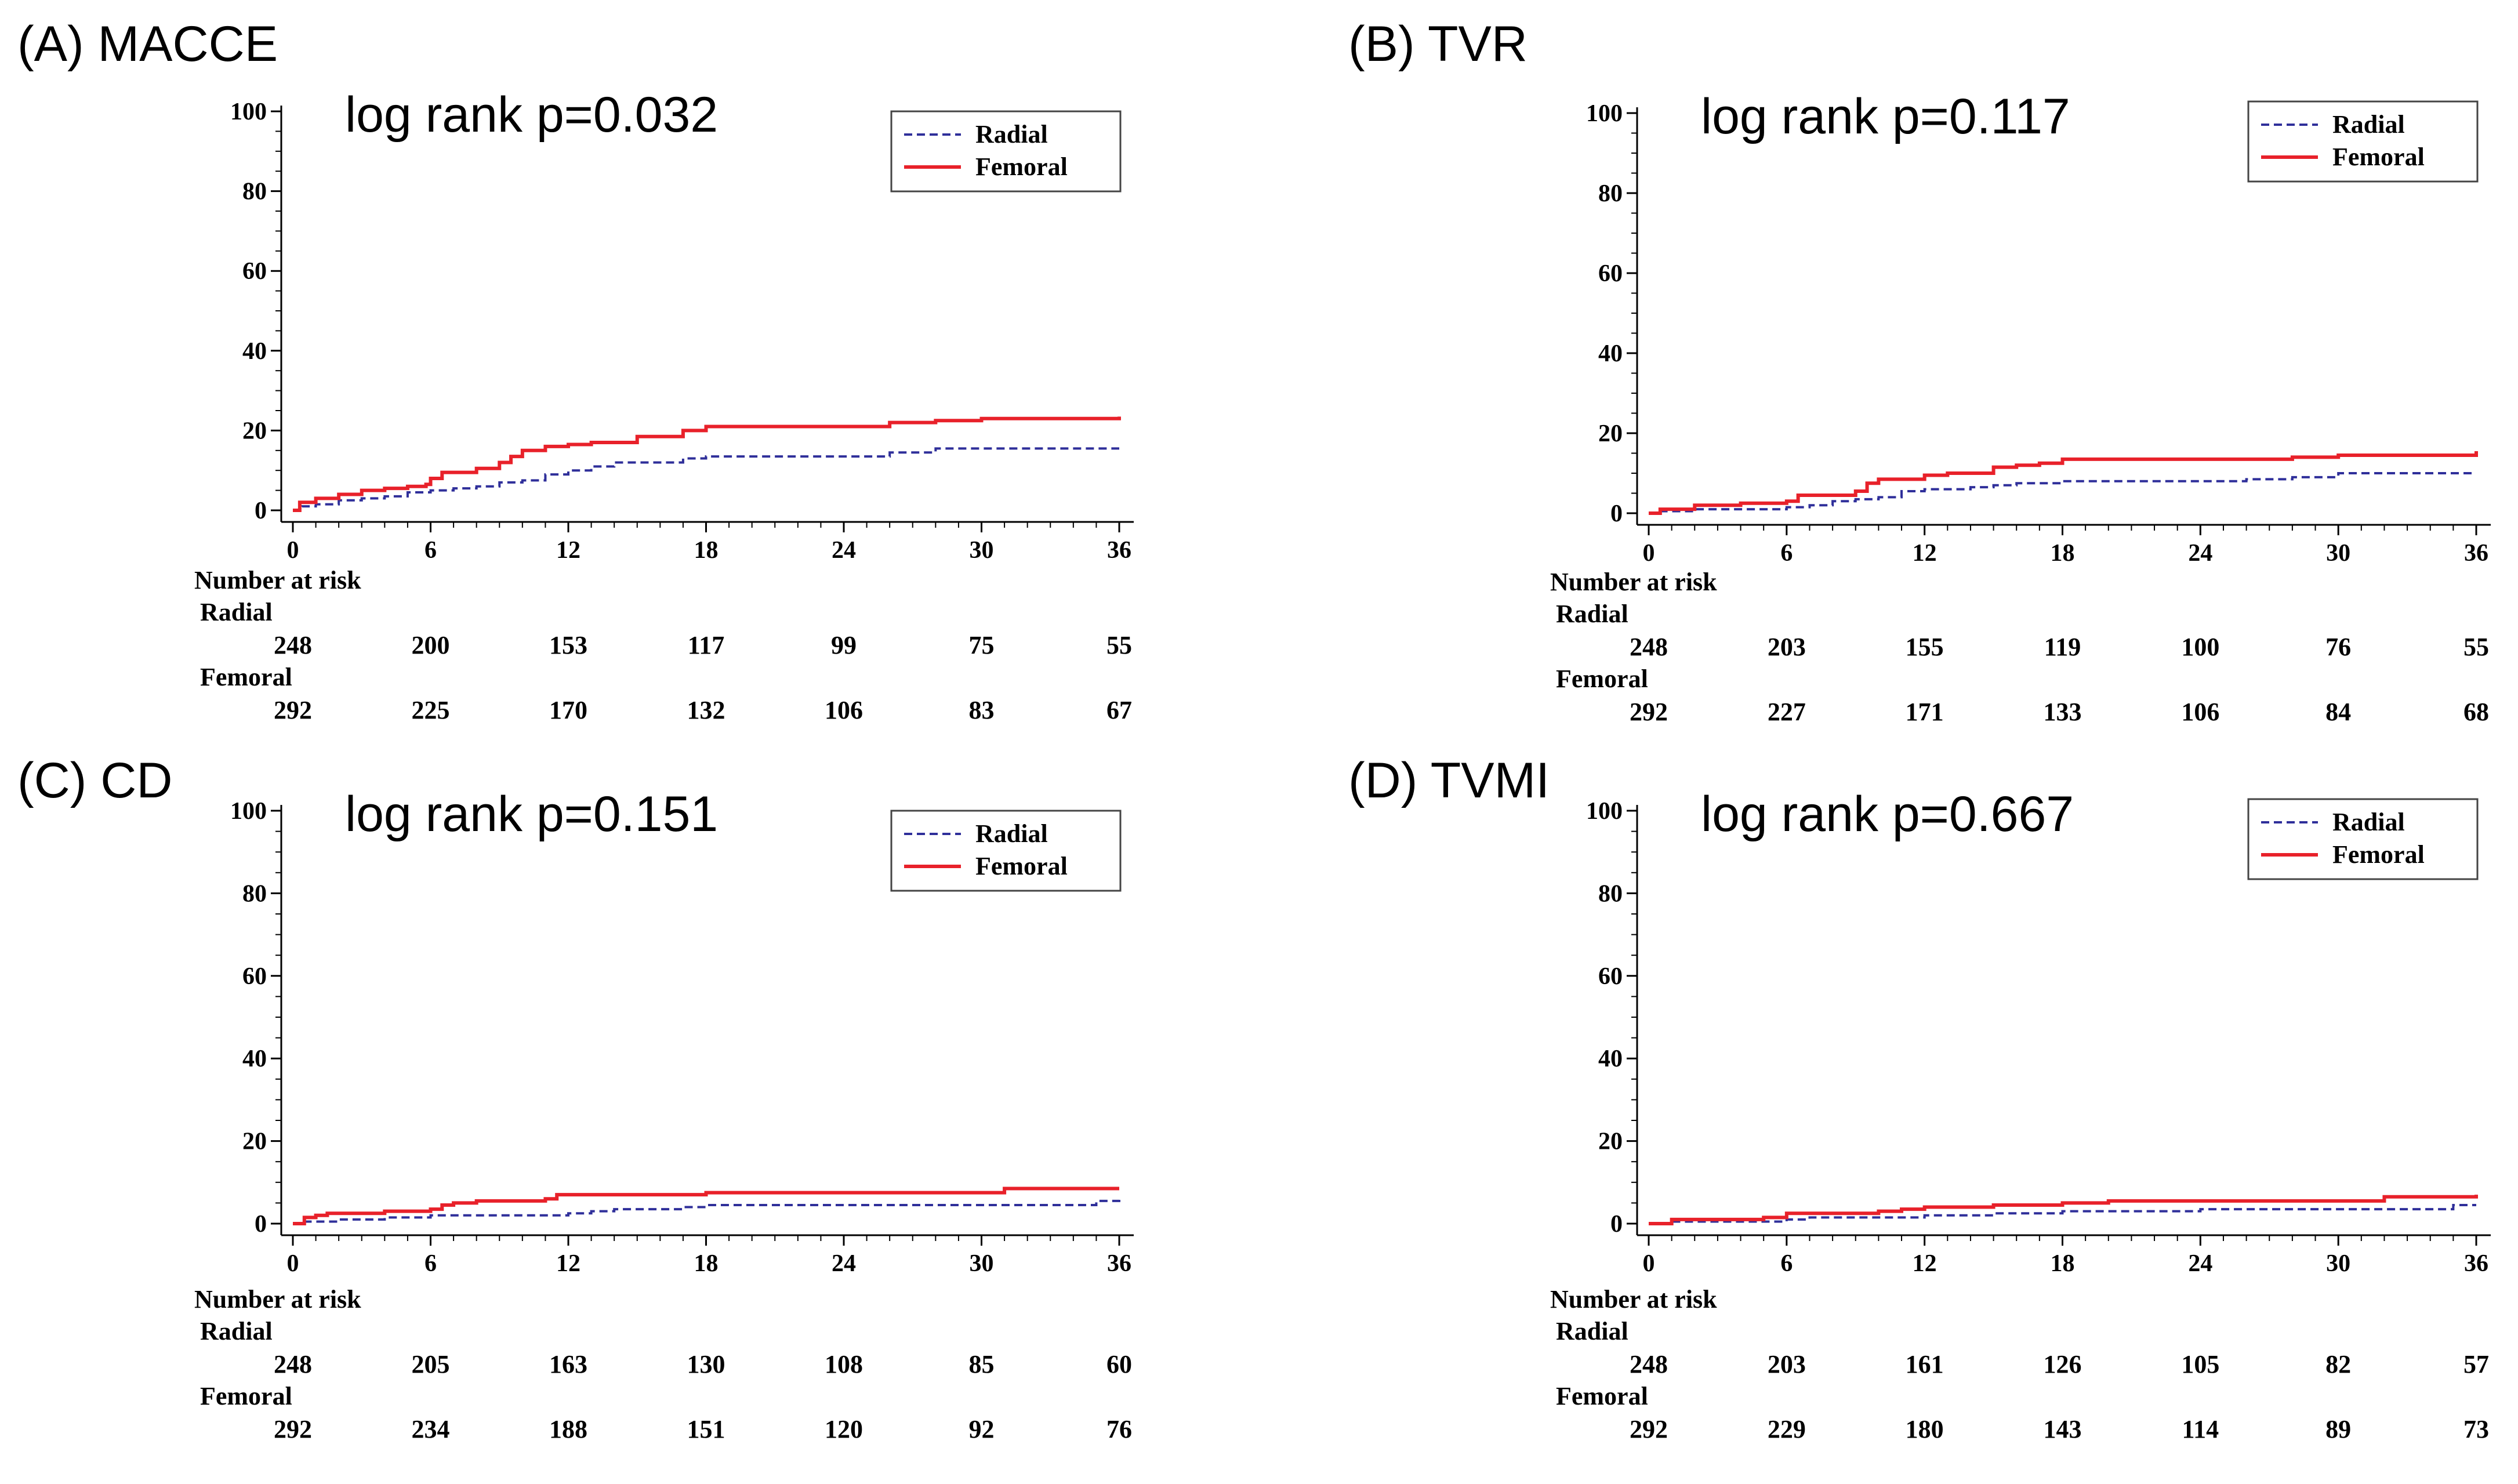 This screenshot has height=1484, width=2518. Describe the element at coordinates (431, 645) in the screenshot. I see `risk-count: 200` at that location.